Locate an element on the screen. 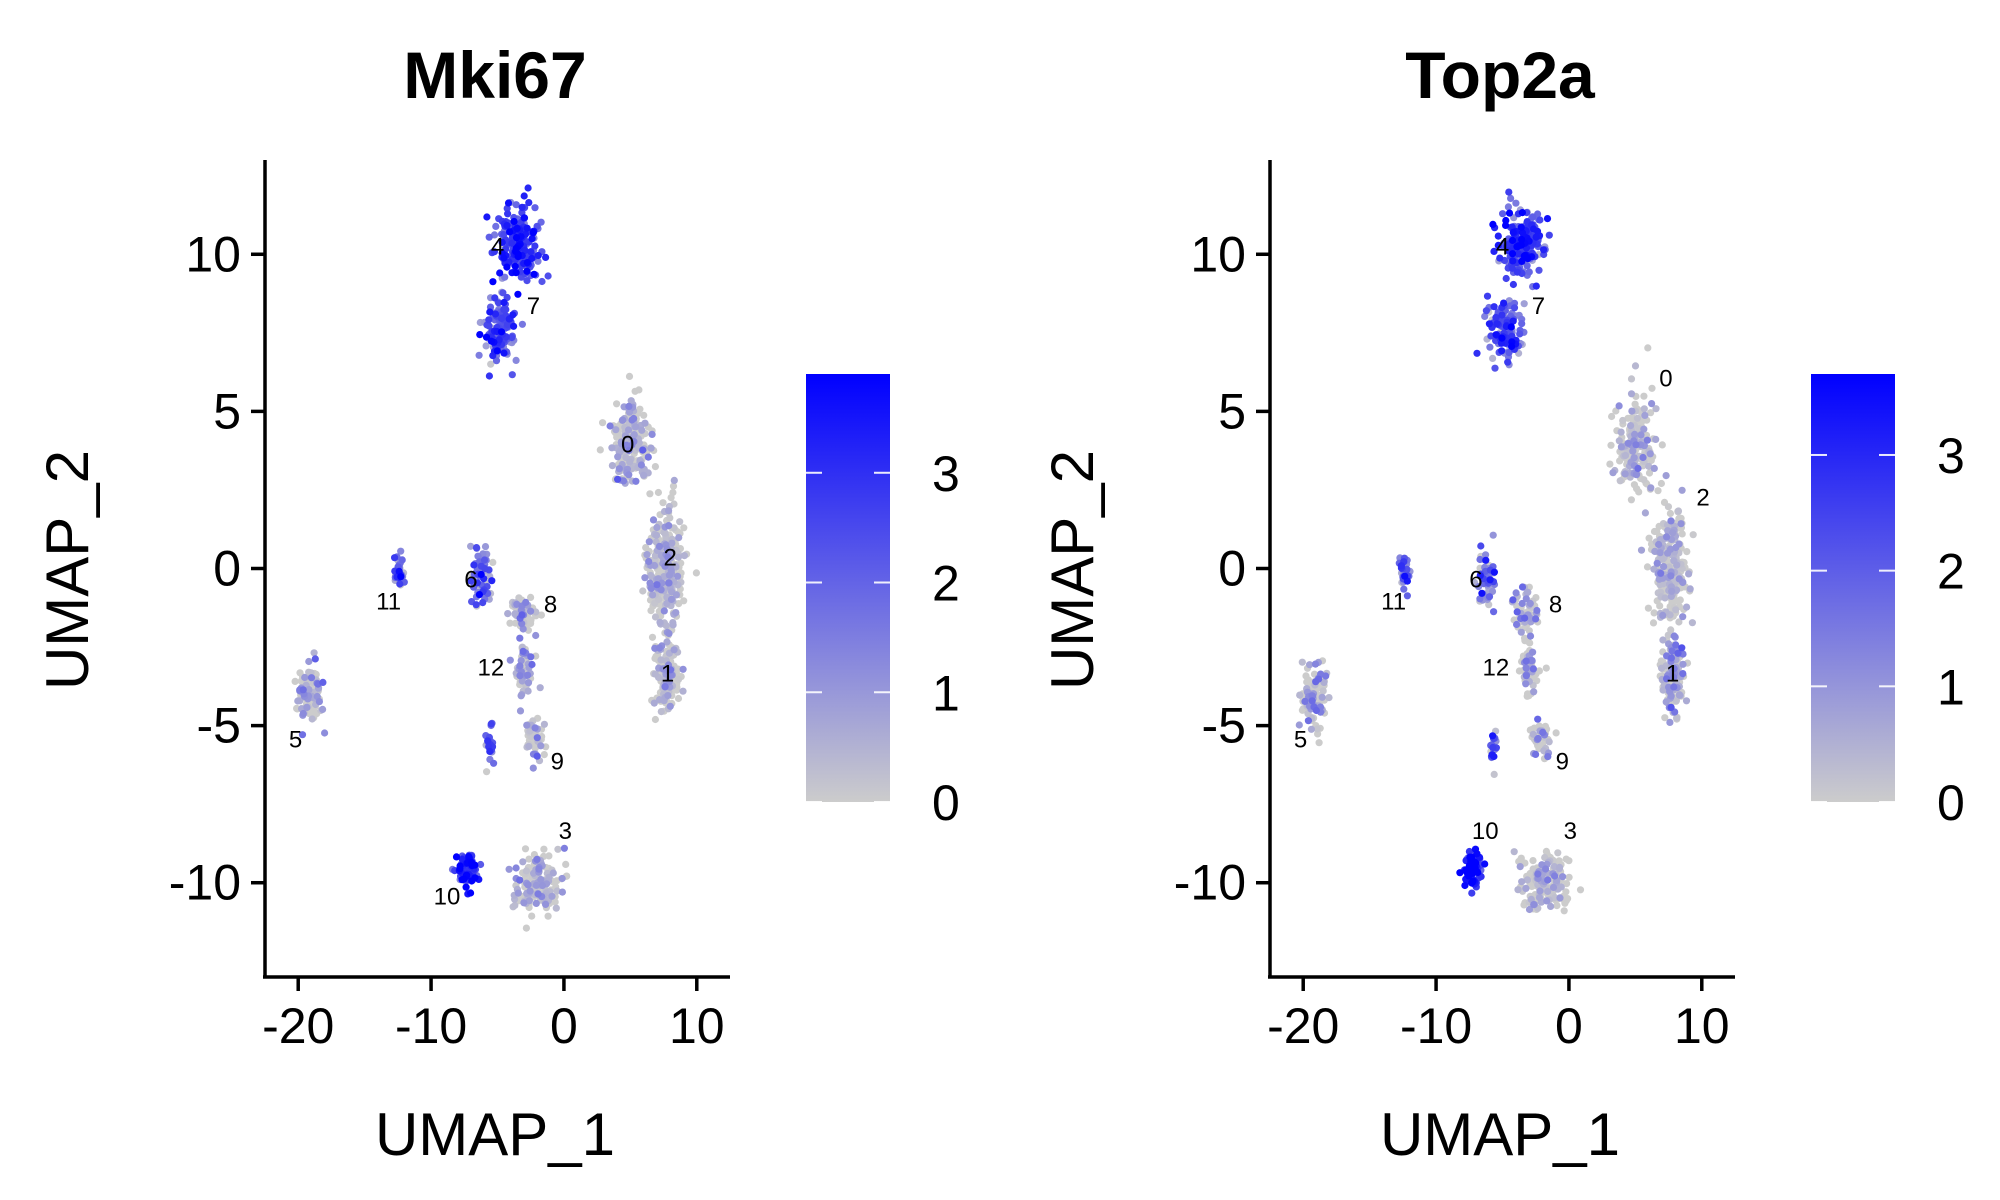  colorbar: 0 1 2 3 is located at coordinates (1888, 602).